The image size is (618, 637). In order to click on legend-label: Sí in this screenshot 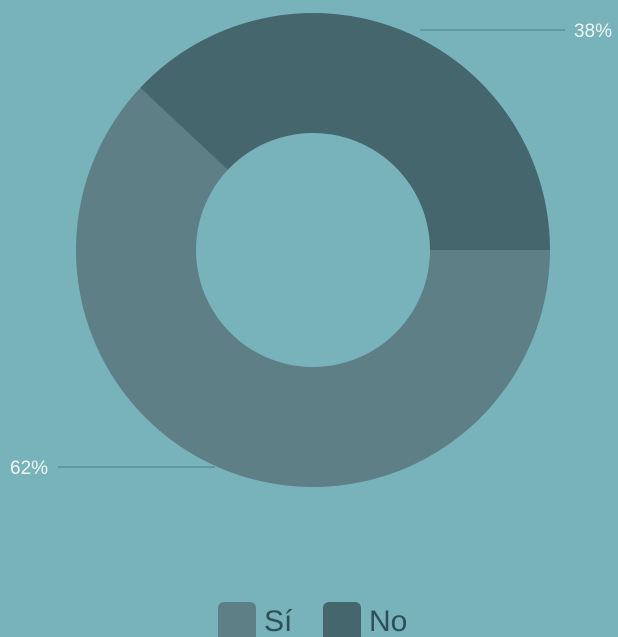, I will do `click(278, 621)`.